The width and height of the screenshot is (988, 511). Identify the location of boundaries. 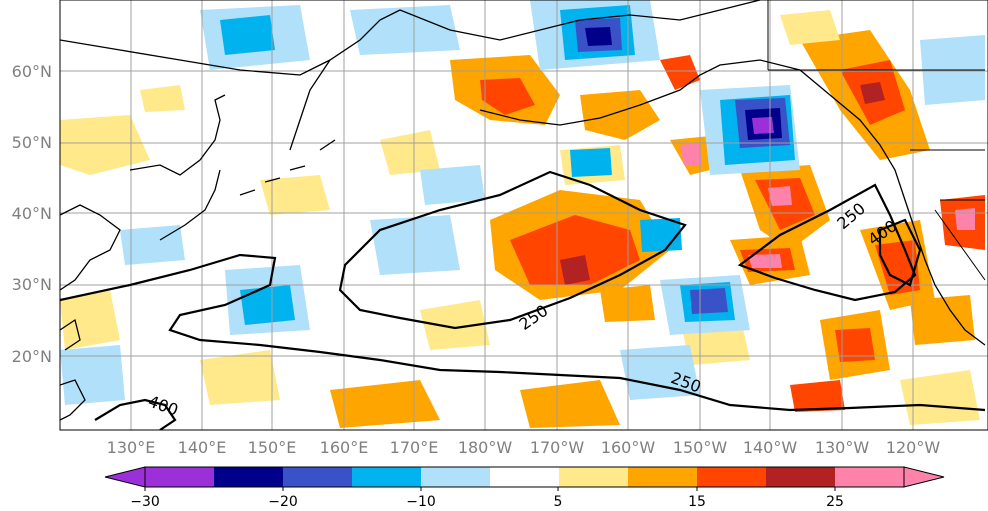
(876, 140).